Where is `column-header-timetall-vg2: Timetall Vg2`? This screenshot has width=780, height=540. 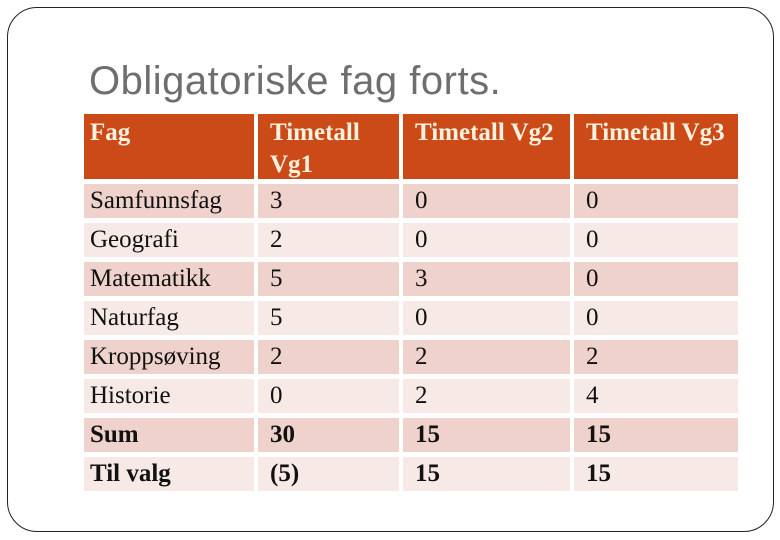 column-header-timetall-vg2: Timetall Vg2 is located at coordinates (486, 146).